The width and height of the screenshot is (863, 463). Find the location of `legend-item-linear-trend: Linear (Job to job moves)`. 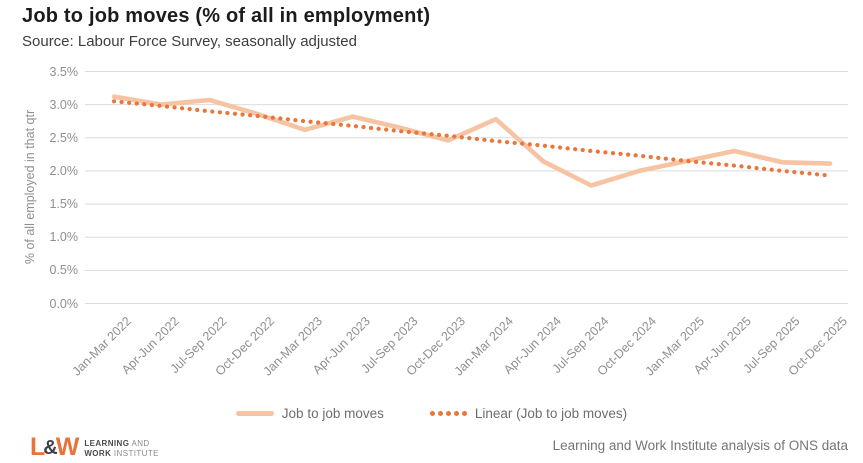

legend-item-linear-trend: Linear (Job to job moves) is located at coordinates (528, 413).